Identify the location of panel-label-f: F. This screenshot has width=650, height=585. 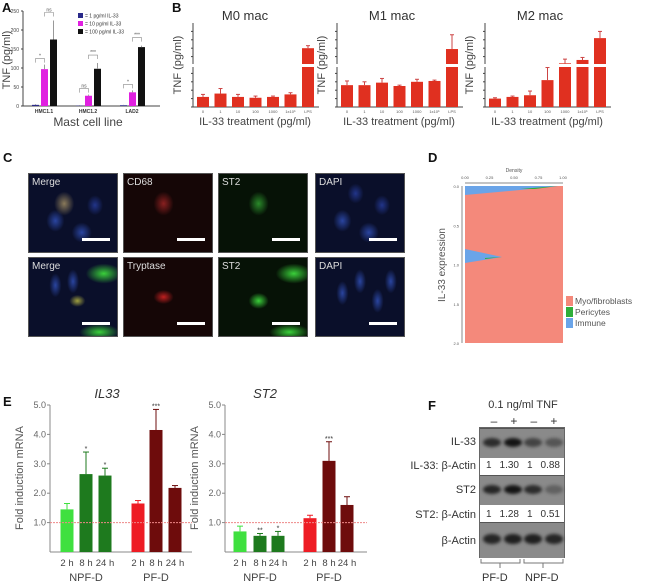
(432, 405).